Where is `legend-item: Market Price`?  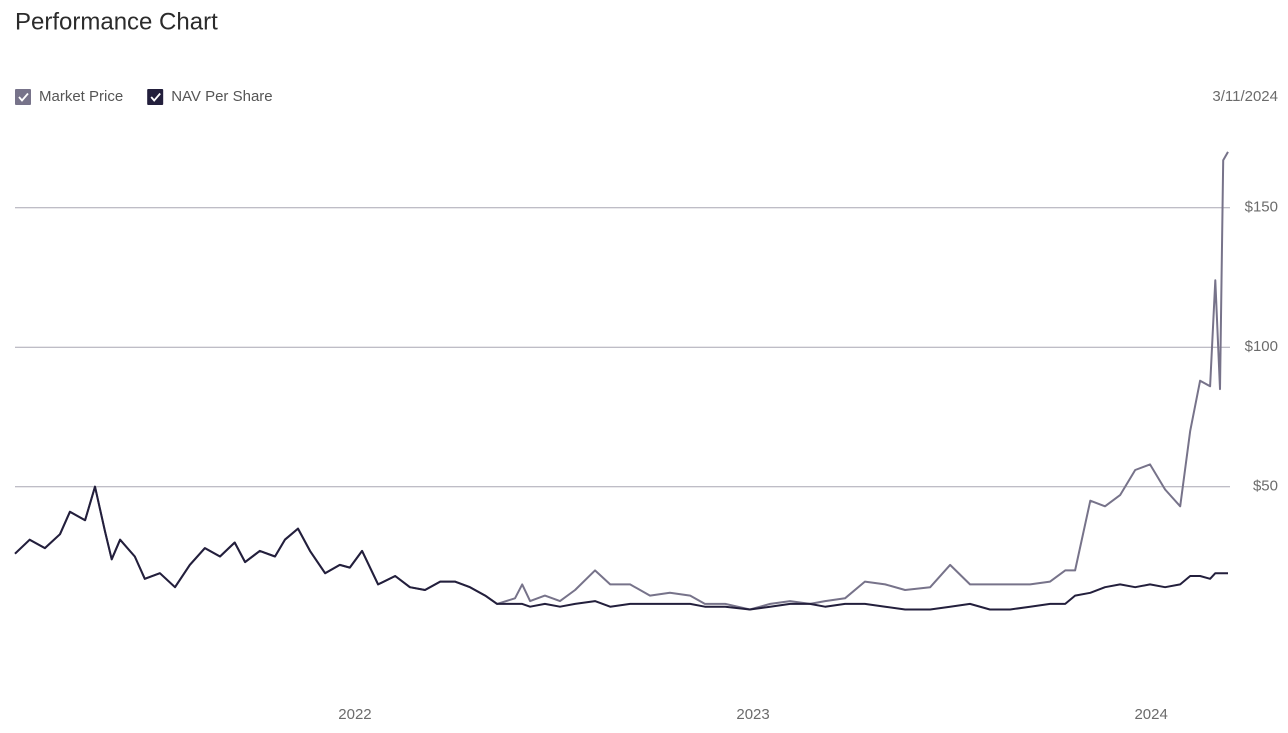 legend-item: Market Price is located at coordinates (69, 96).